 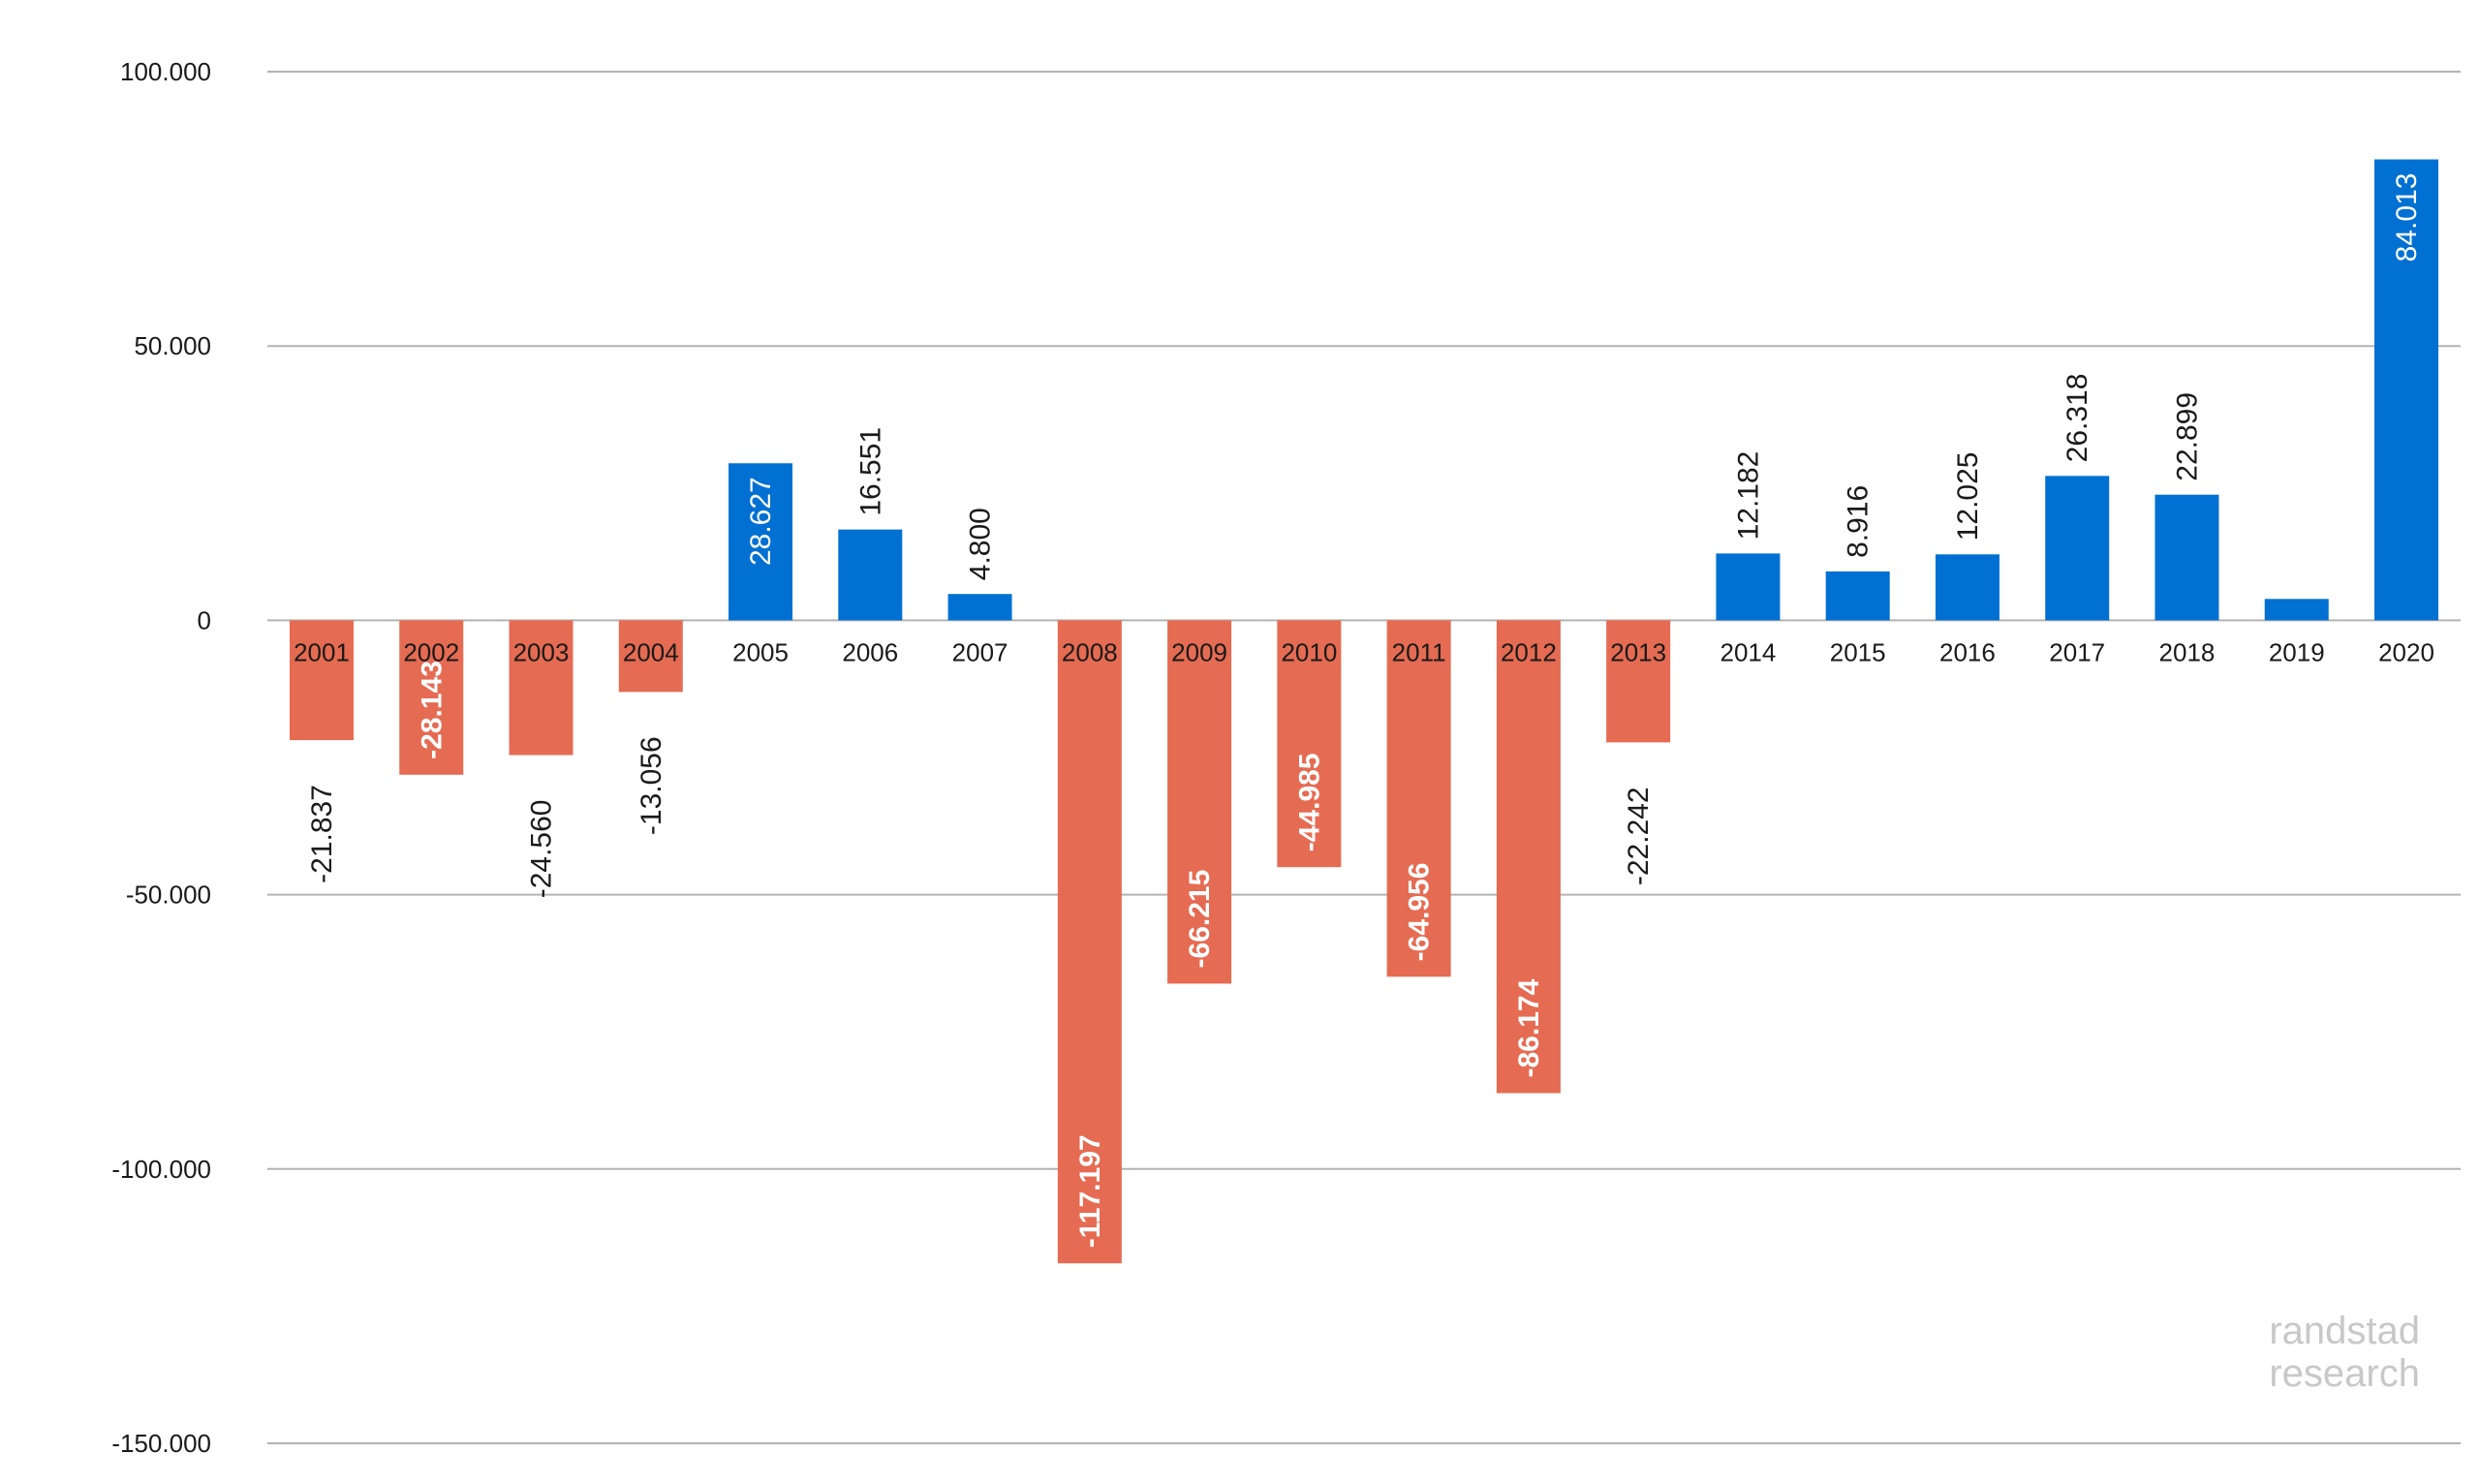 I want to click on bar-2016, so click(x=1967, y=587).